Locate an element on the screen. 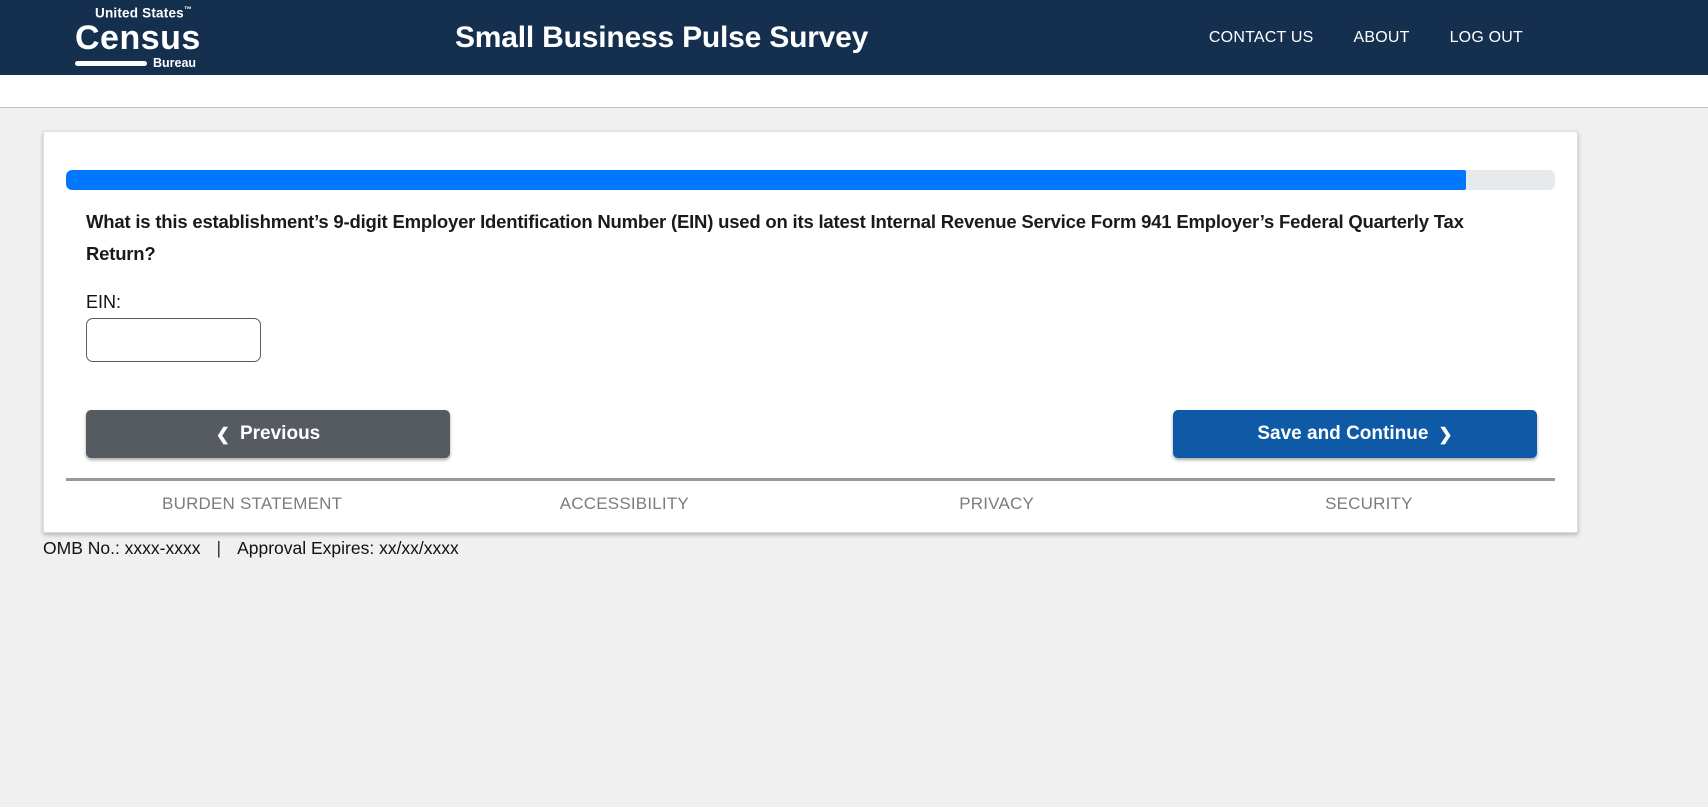 Image resolution: width=1708 pixels, height=807 pixels. logo-bureau: Bureau is located at coordinates (175, 62).